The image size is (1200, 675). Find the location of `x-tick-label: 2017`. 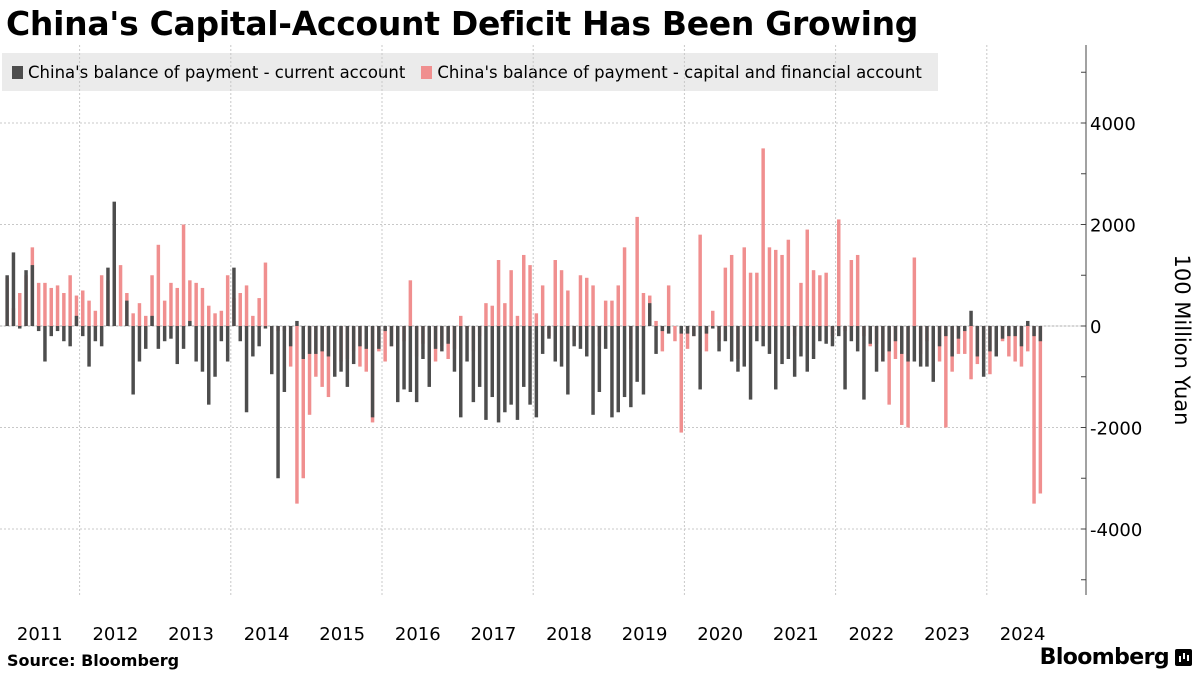

x-tick-label: 2017 is located at coordinates (493, 634).